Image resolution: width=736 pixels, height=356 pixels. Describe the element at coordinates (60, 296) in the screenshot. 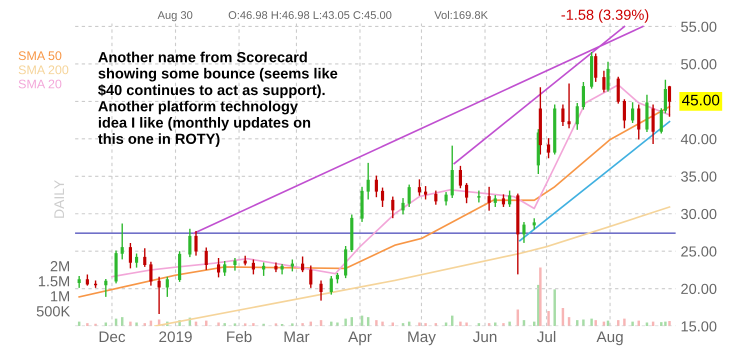

I see `y2-tick-label: 1M` at that location.